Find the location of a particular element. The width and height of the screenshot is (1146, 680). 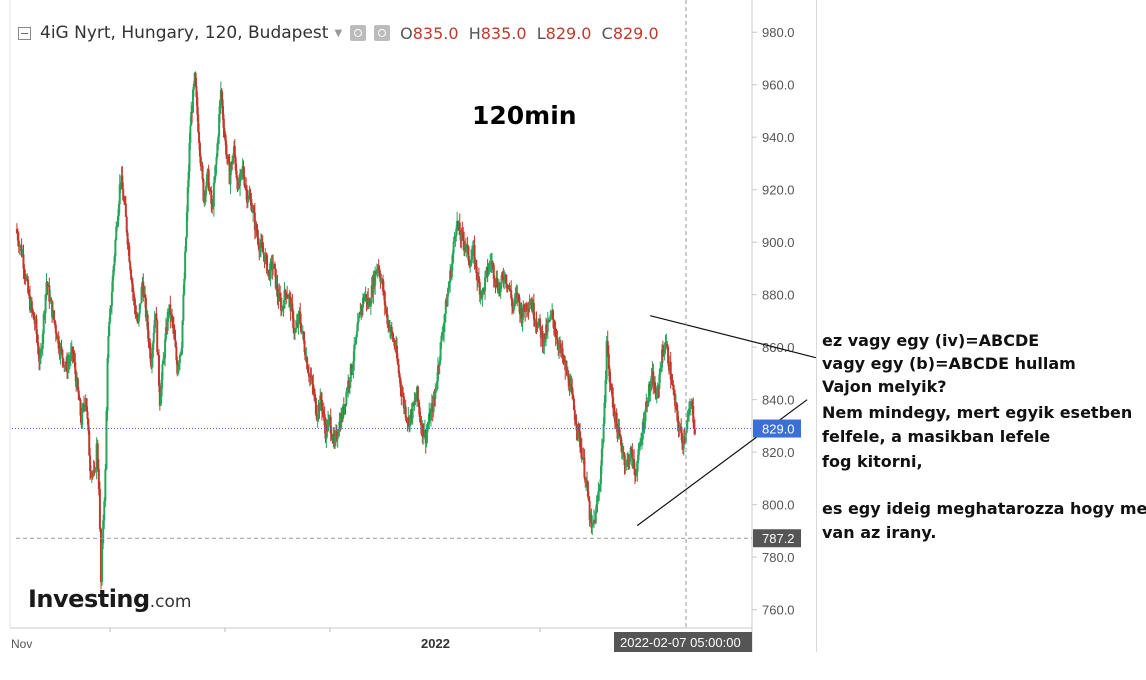

x-tick-label: Nov is located at coordinates (21, 644).